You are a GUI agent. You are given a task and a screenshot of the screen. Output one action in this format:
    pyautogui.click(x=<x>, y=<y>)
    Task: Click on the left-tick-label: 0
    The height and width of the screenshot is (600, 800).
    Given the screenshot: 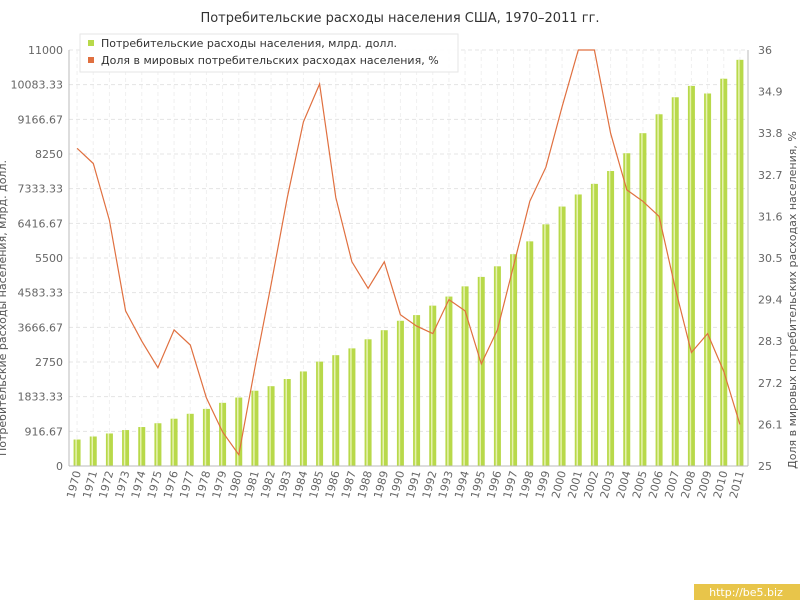 What is the action you would take?
    pyautogui.click(x=59, y=466)
    